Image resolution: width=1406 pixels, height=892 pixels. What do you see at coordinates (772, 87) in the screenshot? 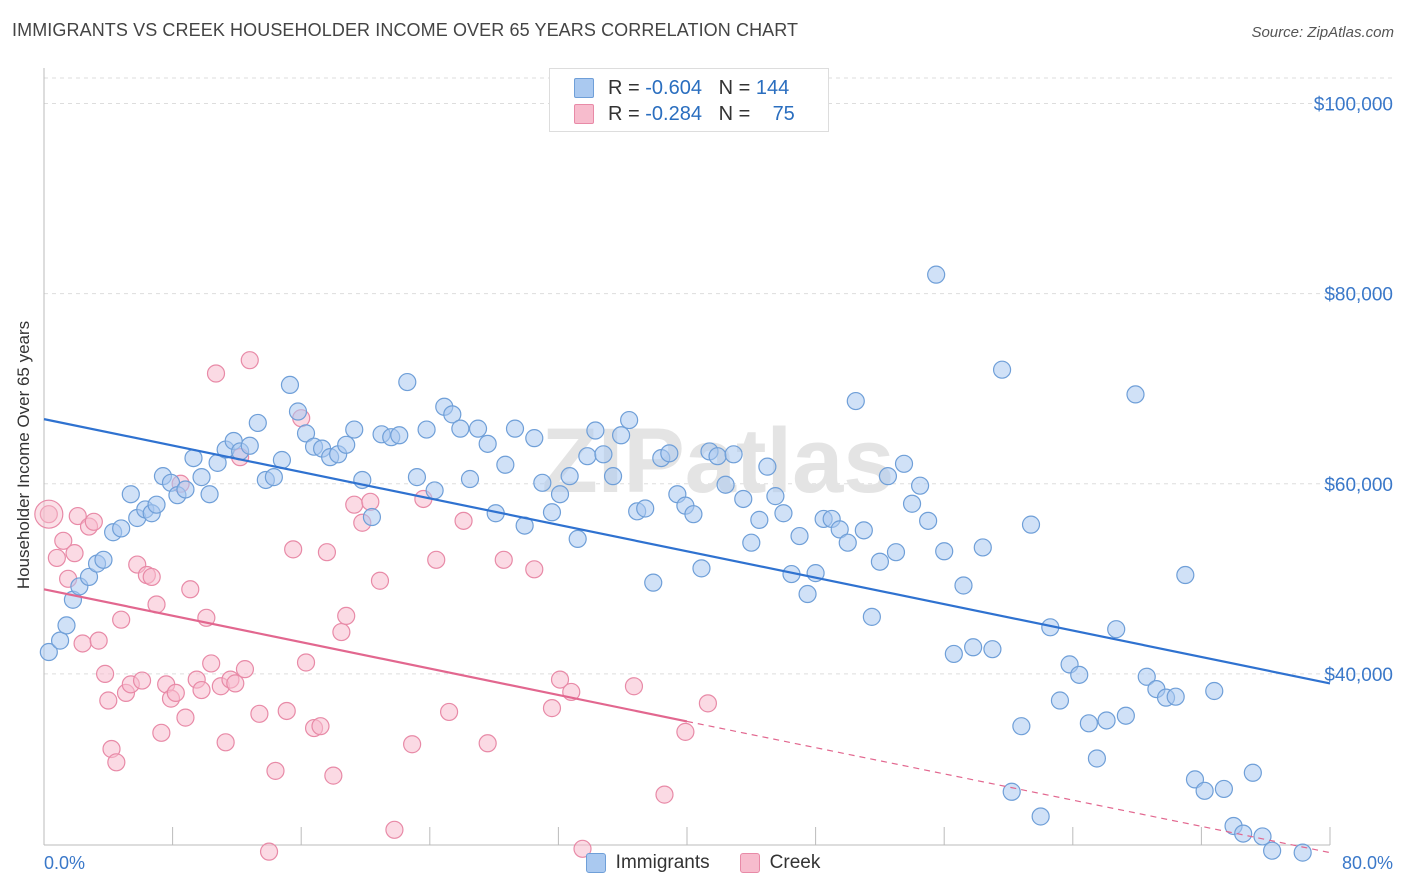
I see `n-value: 144` at bounding box center [772, 87].